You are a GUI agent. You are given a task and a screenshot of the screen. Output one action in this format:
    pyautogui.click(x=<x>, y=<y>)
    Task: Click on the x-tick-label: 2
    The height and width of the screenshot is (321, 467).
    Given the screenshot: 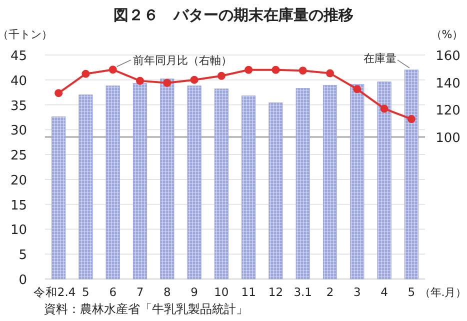 What is the action you would take?
    pyautogui.click(x=330, y=292)
    